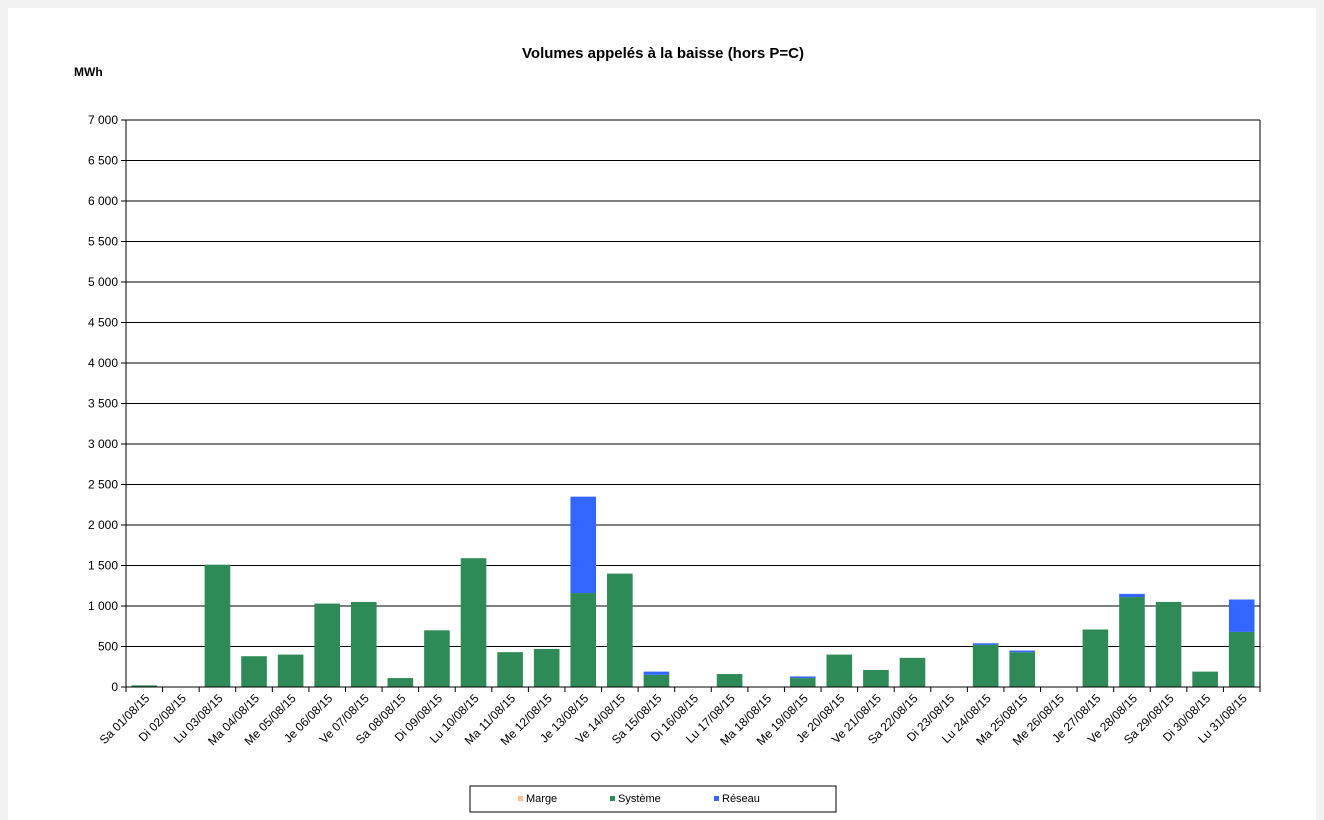 The width and height of the screenshot is (1324, 820). What do you see at coordinates (103, 566) in the screenshot?
I see `y-tick-label: 1 500` at bounding box center [103, 566].